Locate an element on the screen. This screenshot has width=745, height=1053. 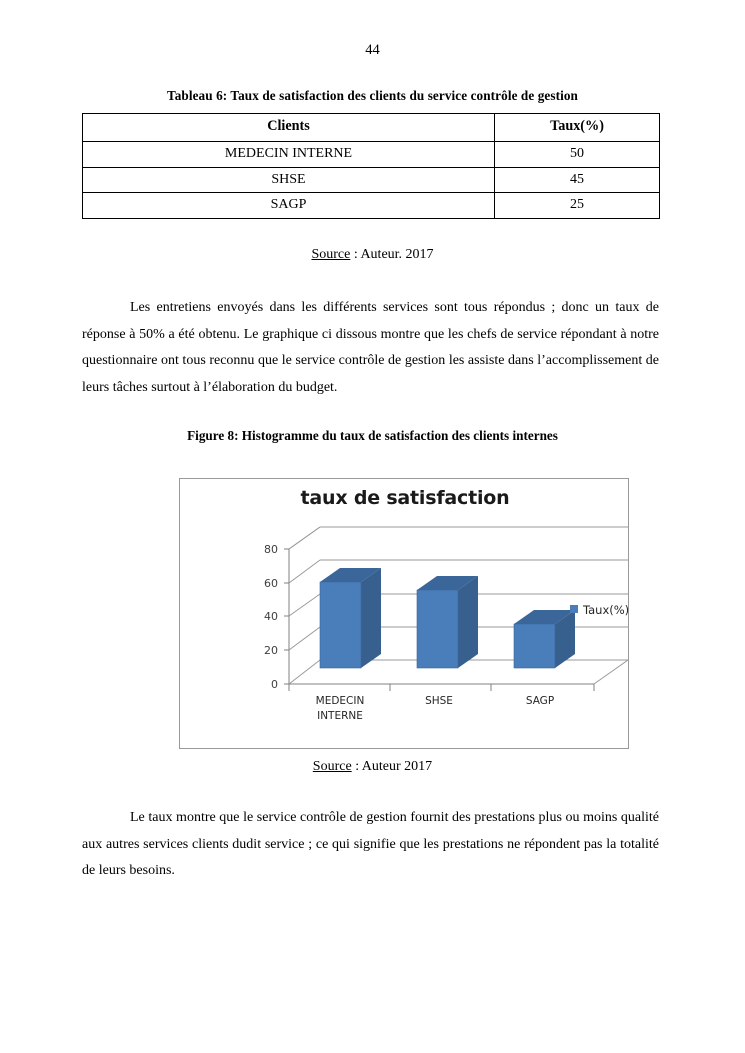
y-tick-label: 0 is located at coordinates (274, 684).